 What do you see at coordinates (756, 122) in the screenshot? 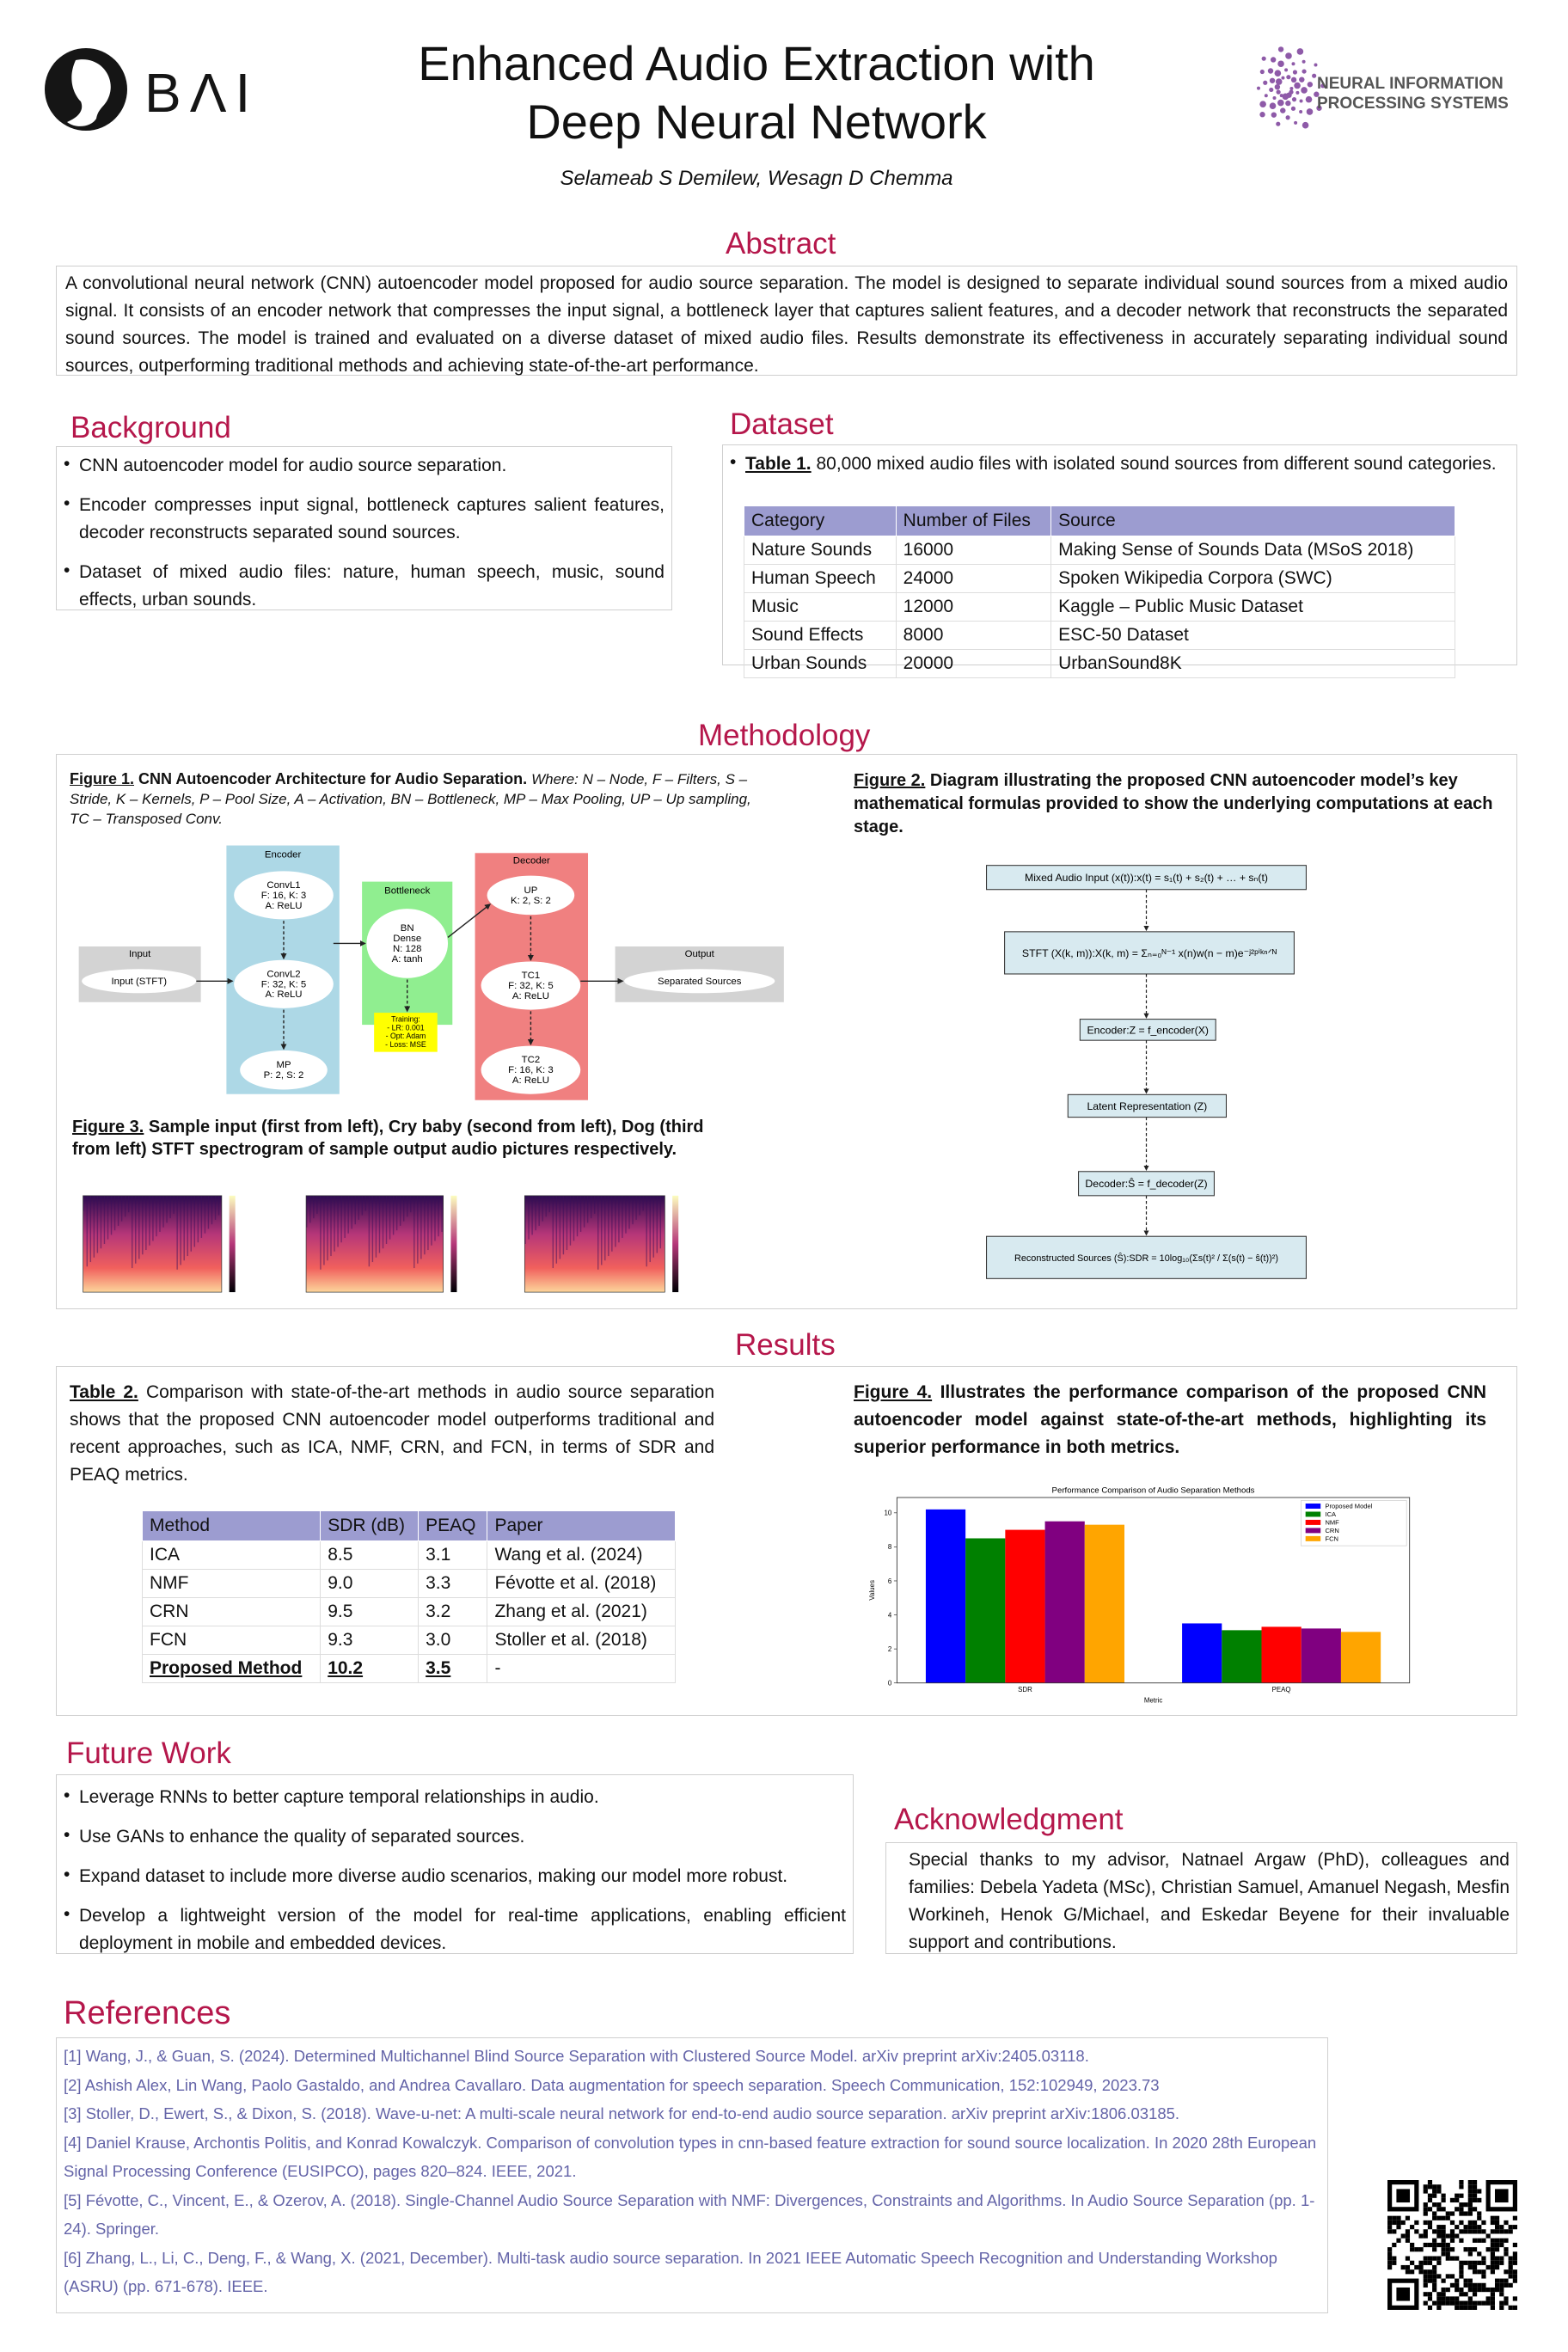
I see `title-line: Deep Neural Network` at bounding box center [756, 122].